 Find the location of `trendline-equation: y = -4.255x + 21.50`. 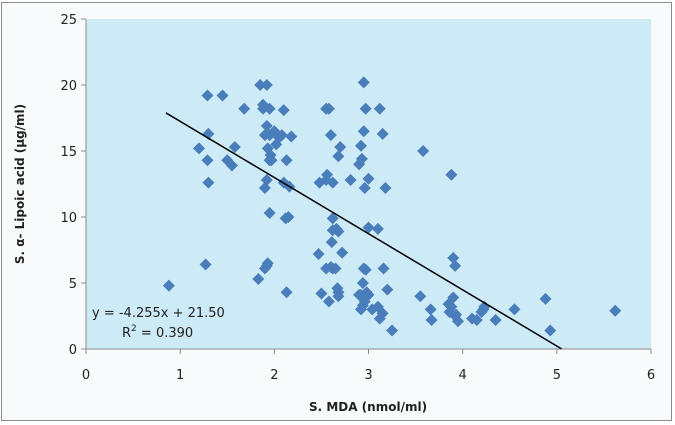

trendline-equation: y = -4.255x + 21.50 is located at coordinates (158, 313).